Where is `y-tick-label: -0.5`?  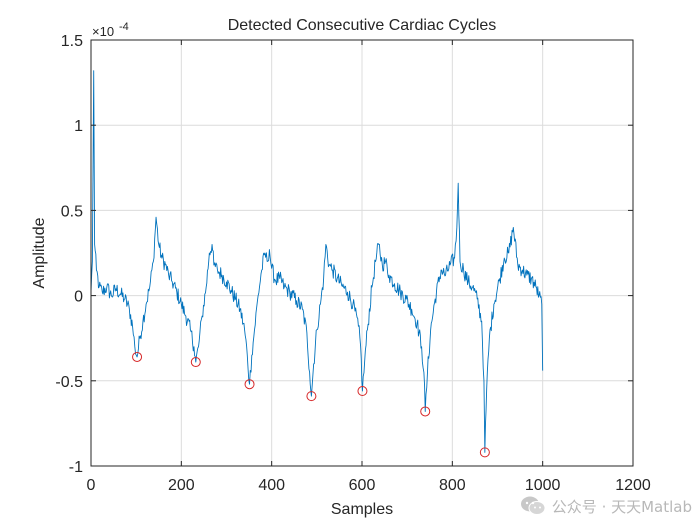 y-tick-label: -0.5 is located at coordinates (69, 382).